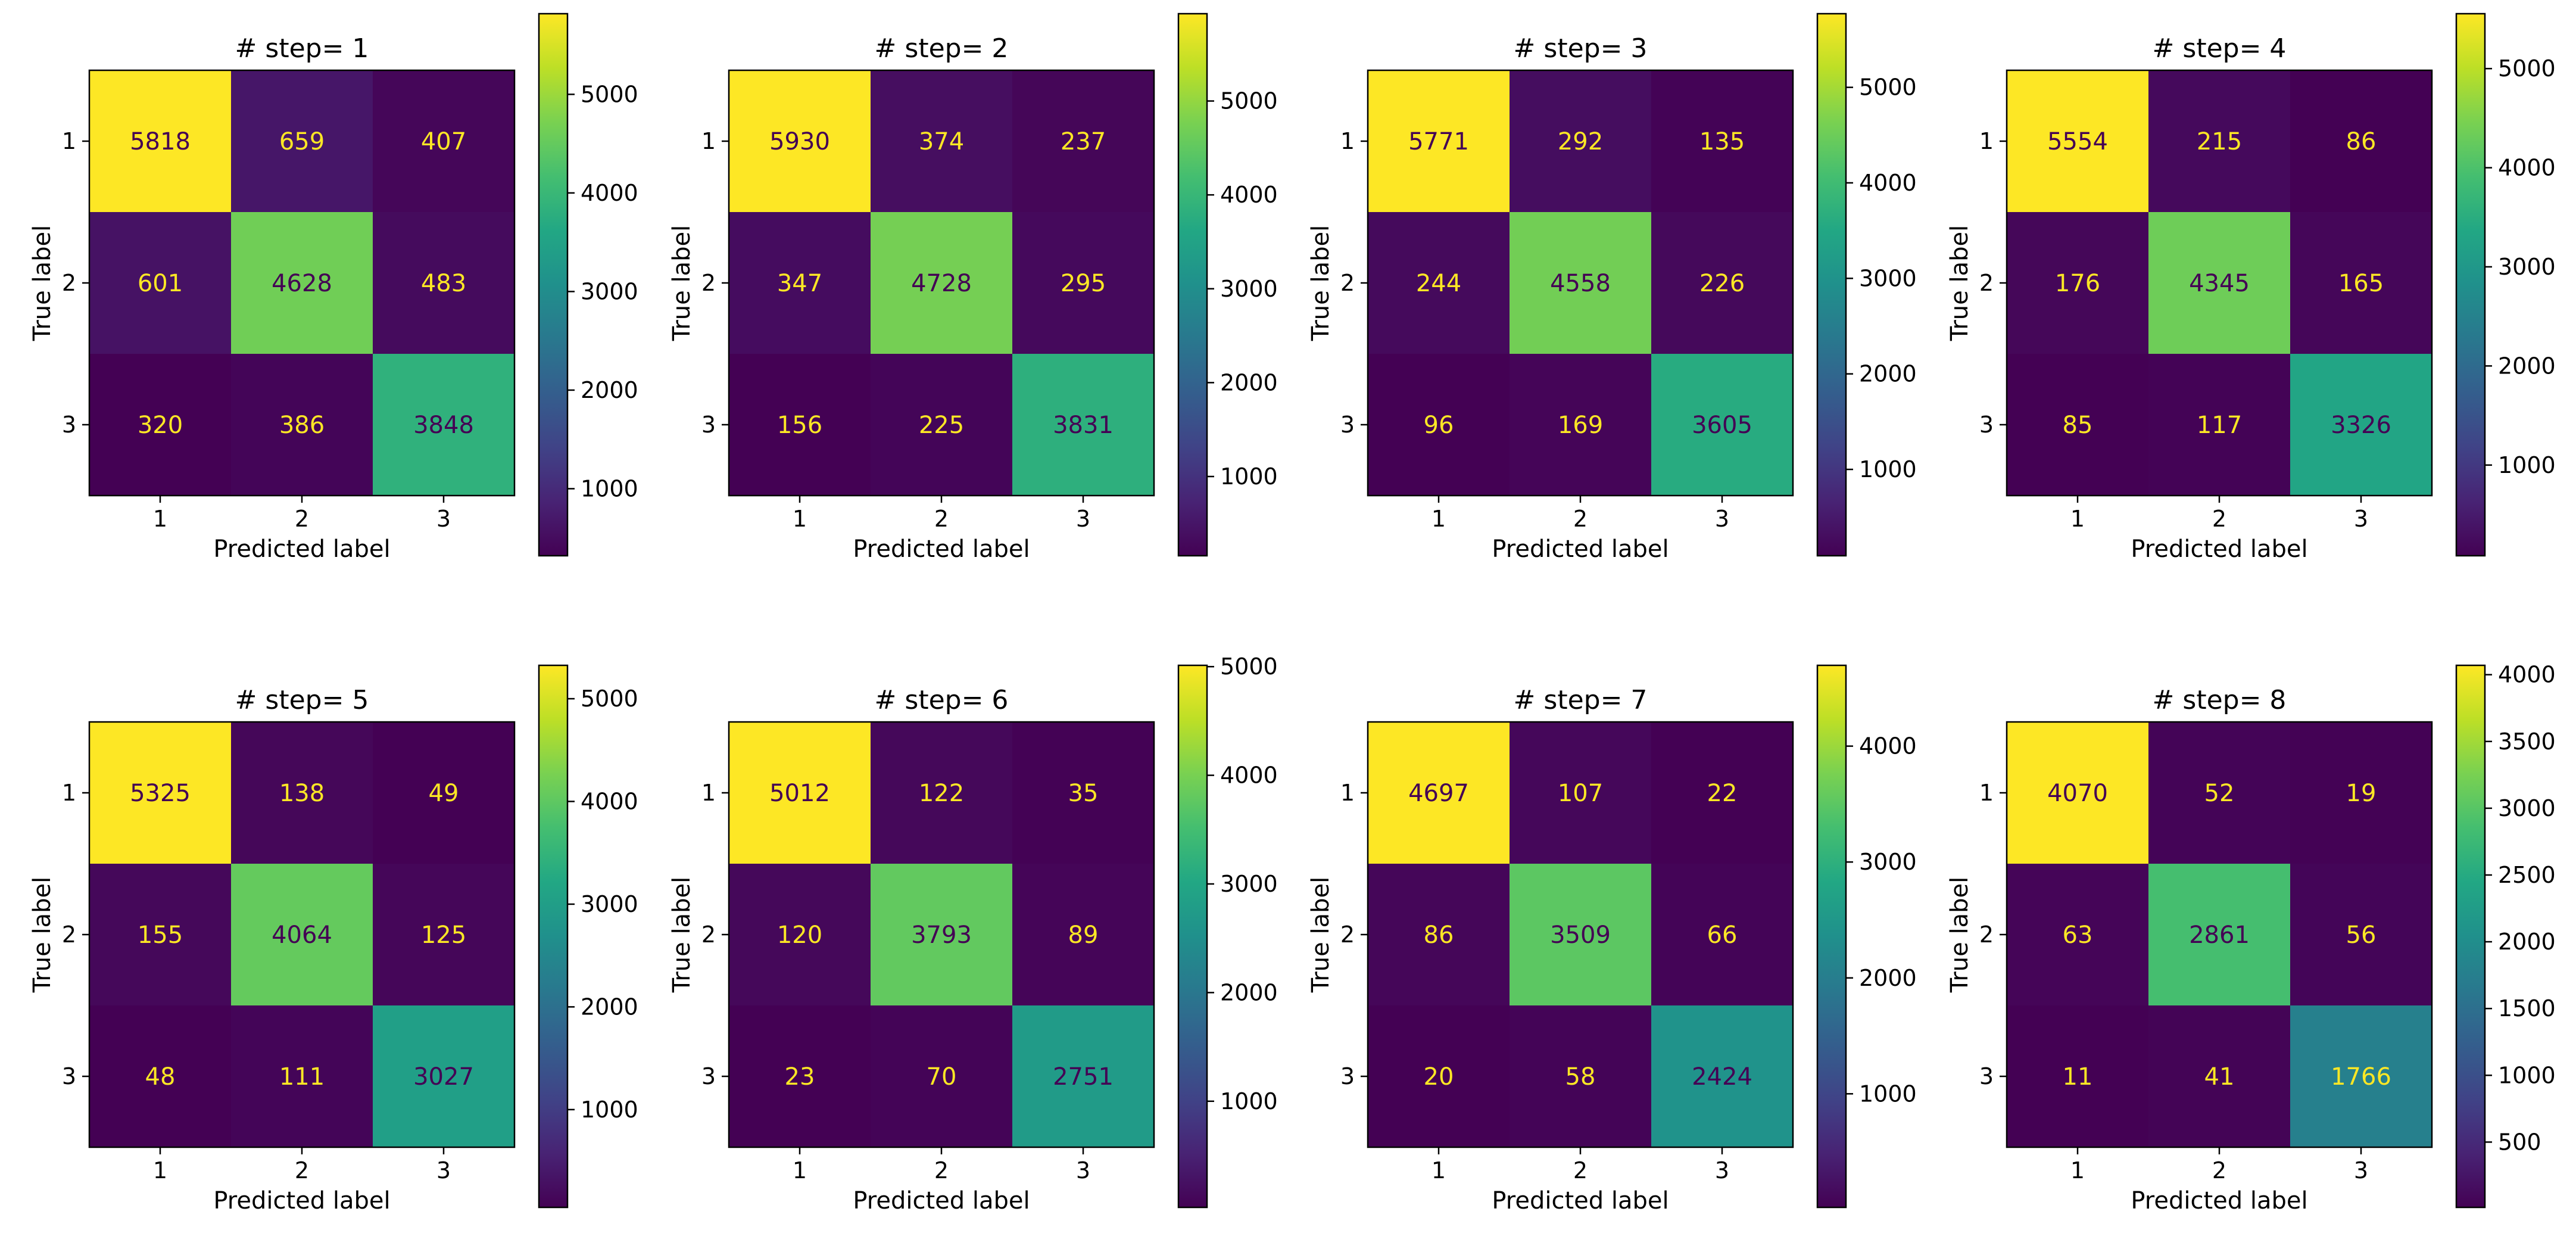 The image size is (2576, 1233). What do you see at coordinates (302, 1077) in the screenshot?
I see `cell-value: 111` at bounding box center [302, 1077].